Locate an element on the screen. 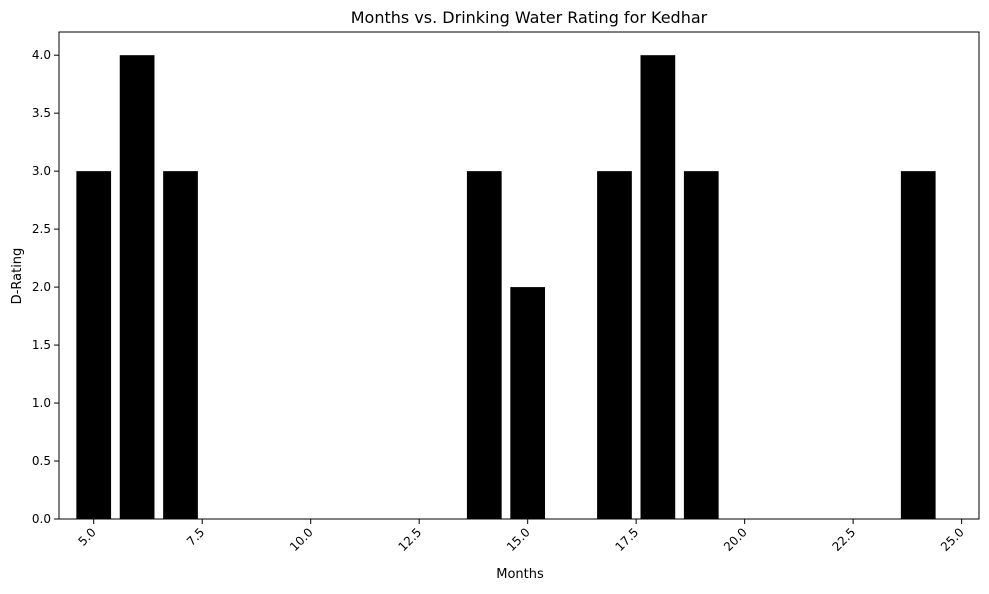 The width and height of the screenshot is (989, 594). y-axis-label: D-Rating is located at coordinates (17, 276).